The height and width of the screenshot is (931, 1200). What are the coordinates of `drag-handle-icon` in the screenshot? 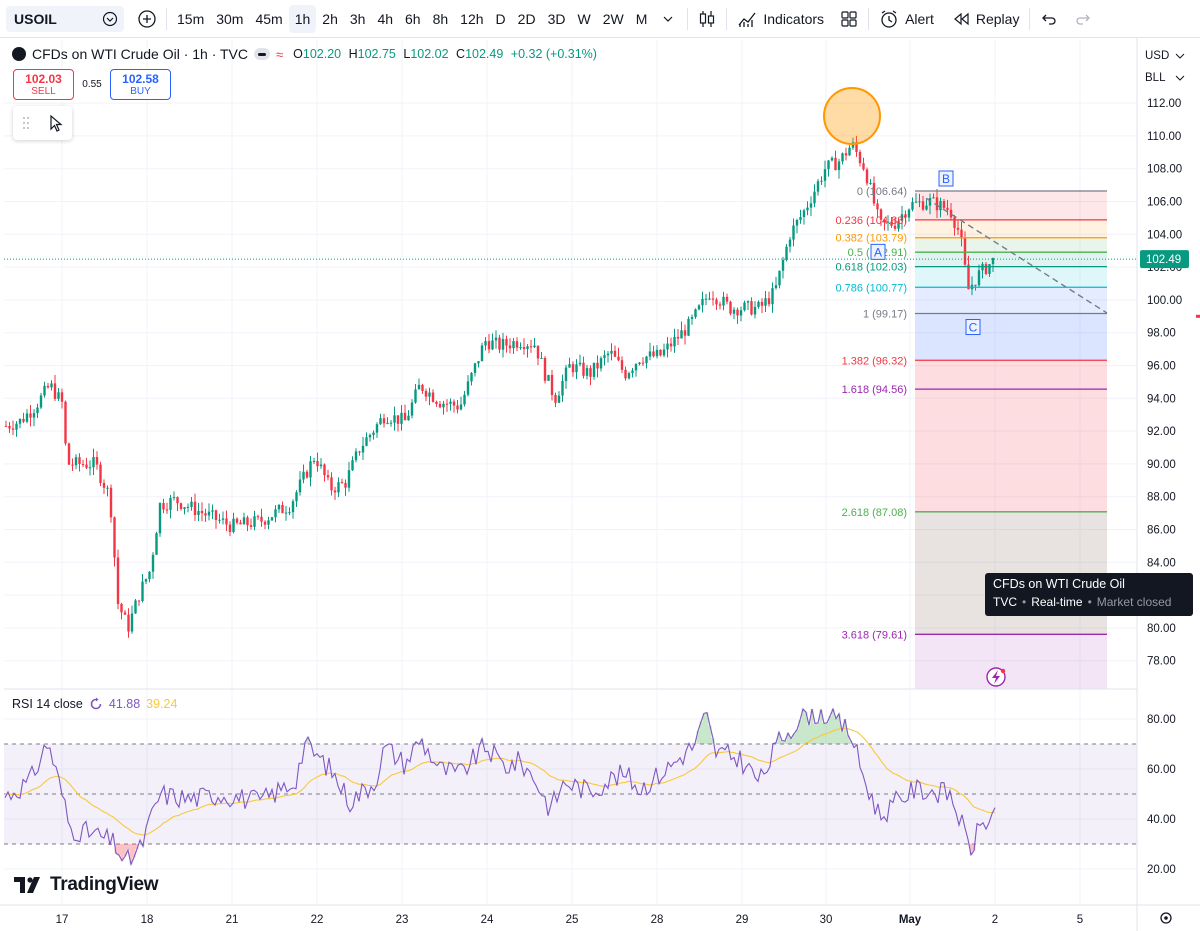 It's located at (26, 123).